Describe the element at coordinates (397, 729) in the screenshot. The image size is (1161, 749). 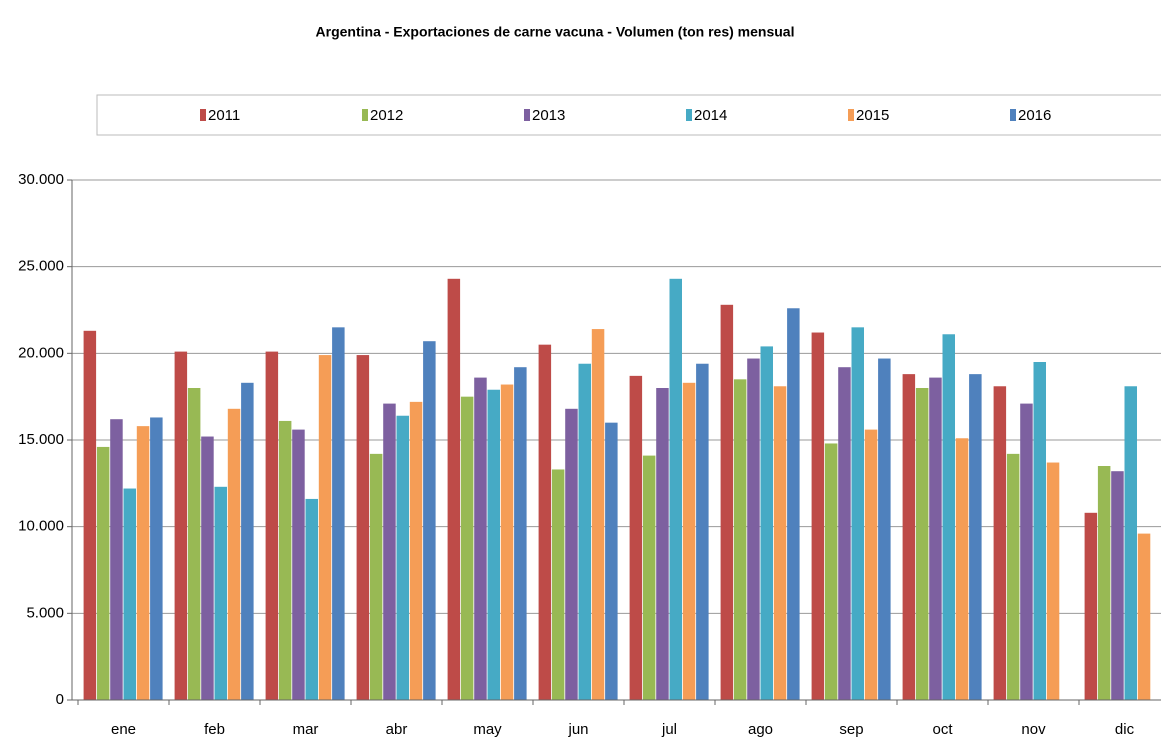
I see `x-tick-label: abr` at that location.